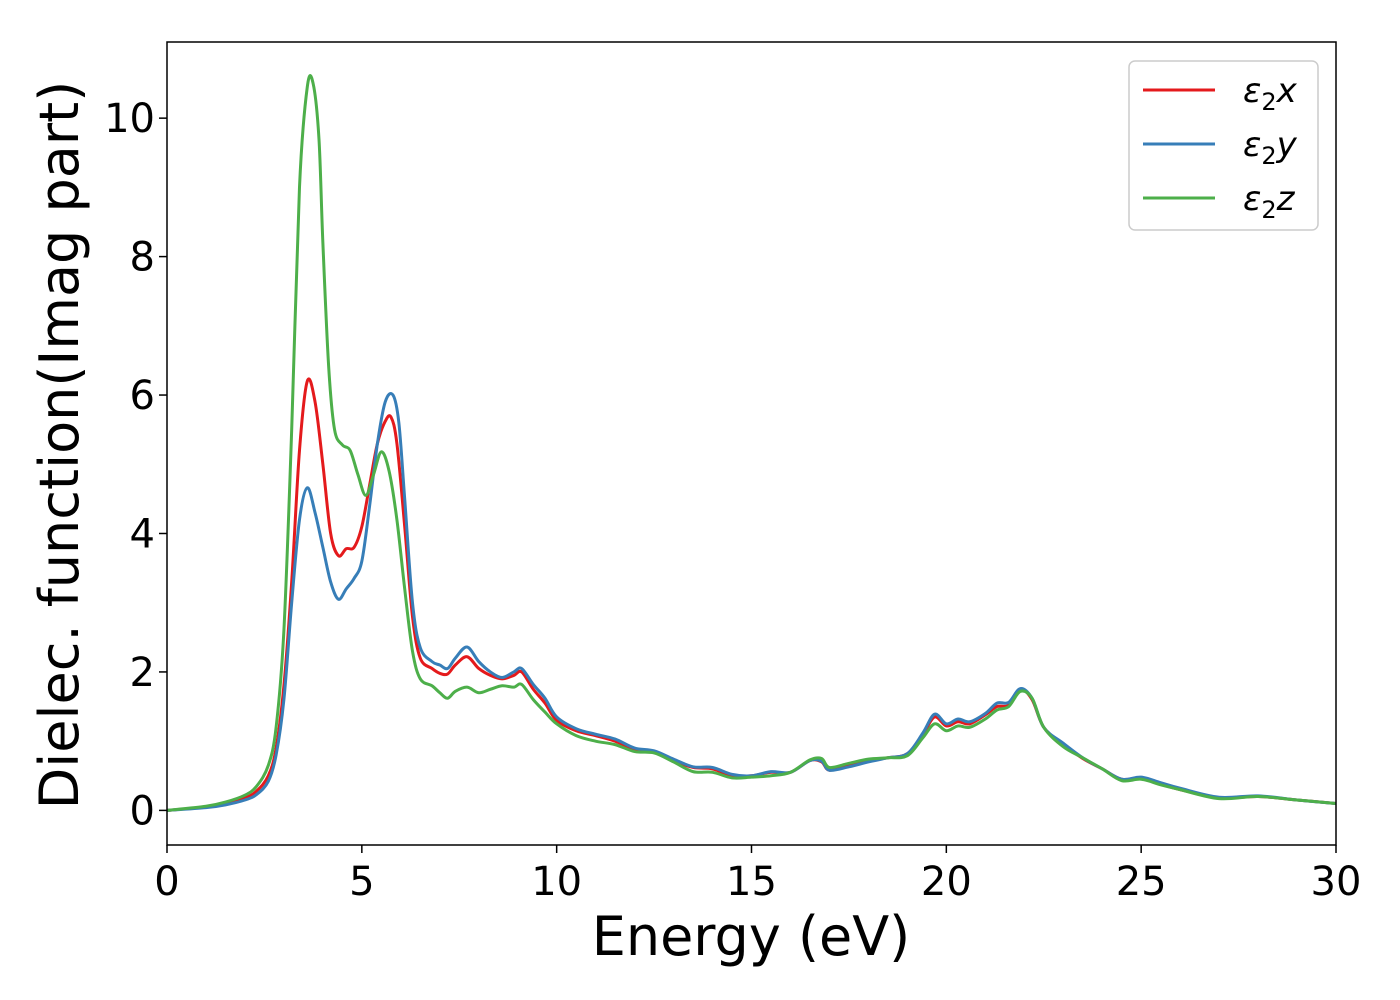 This screenshot has width=1400, height=1000. Describe the element at coordinates (142, 258) in the screenshot. I see `y-tick-label: 8` at that location.